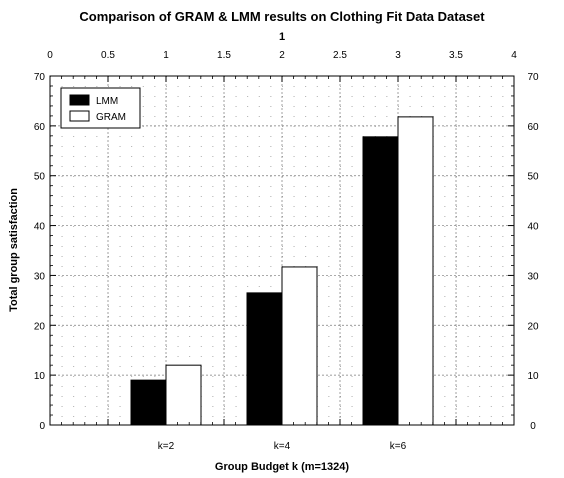 Image resolution: width=564 pixels, height=478 pixels. What do you see at coordinates (111, 117) in the screenshot?
I see `legend-label-gram: GRAM` at bounding box center [111, 117].